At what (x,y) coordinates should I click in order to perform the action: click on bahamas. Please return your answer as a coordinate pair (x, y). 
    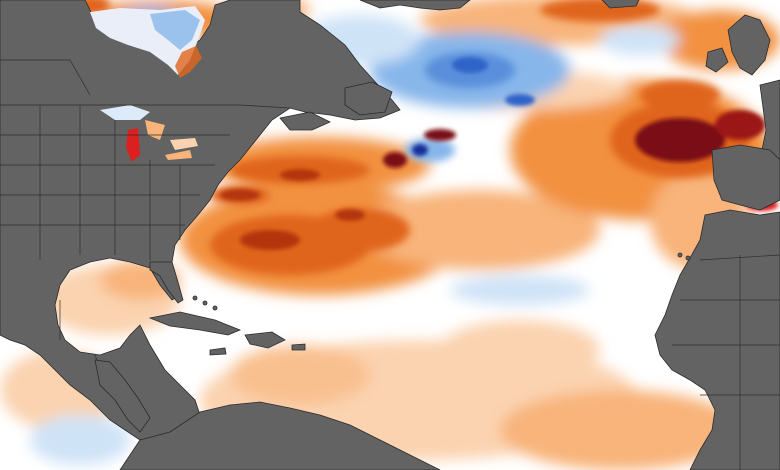
    Looking at the image, I should click on (205, 303).